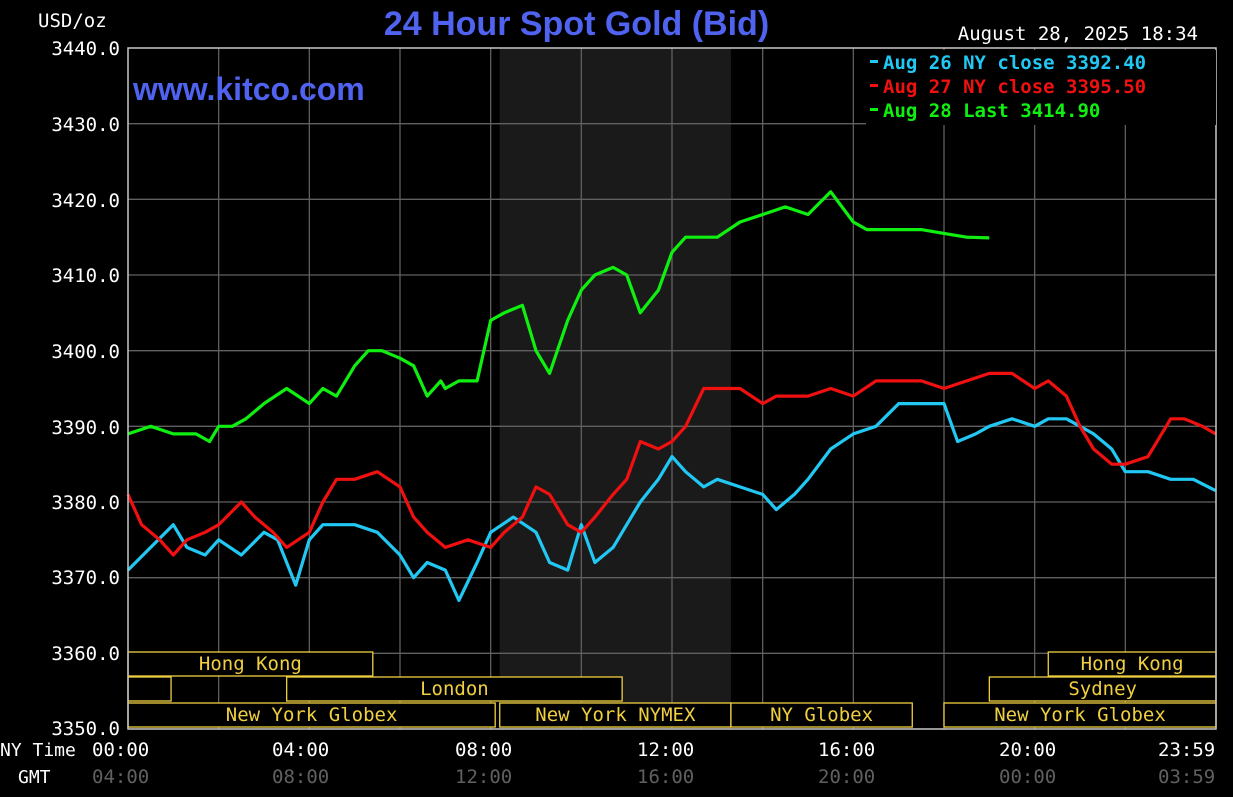 The height and width of the screenshot is (797, 1233). What do you see at coordinates (847, 750) in the screenshot?
I see `x-tick-label: 16:00` at bounding box center [847, 750].